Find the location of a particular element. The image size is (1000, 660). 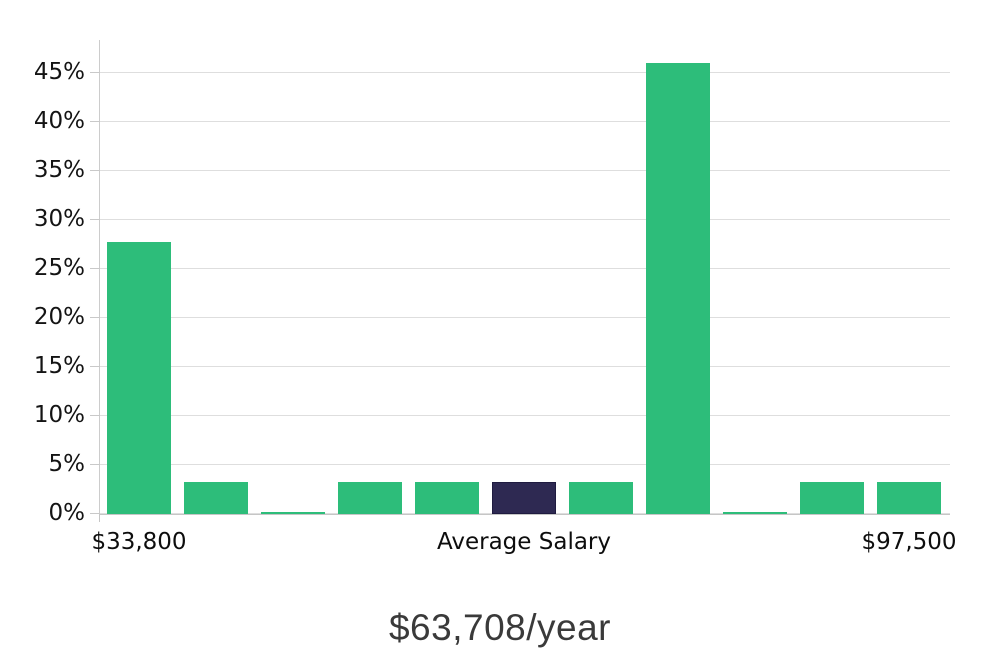

y-tick-label-40: 40% is located at coordinates (59, 121).